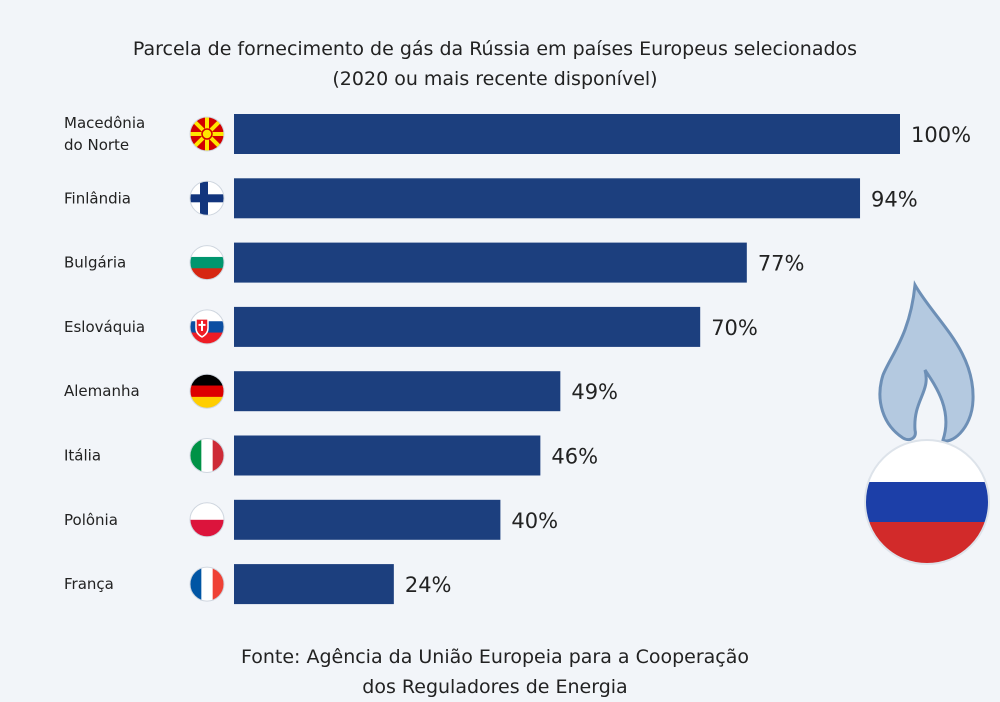  Describe the element at coordinates (574, 457) in the screenshot. I see `data-label: 46%` at that location.